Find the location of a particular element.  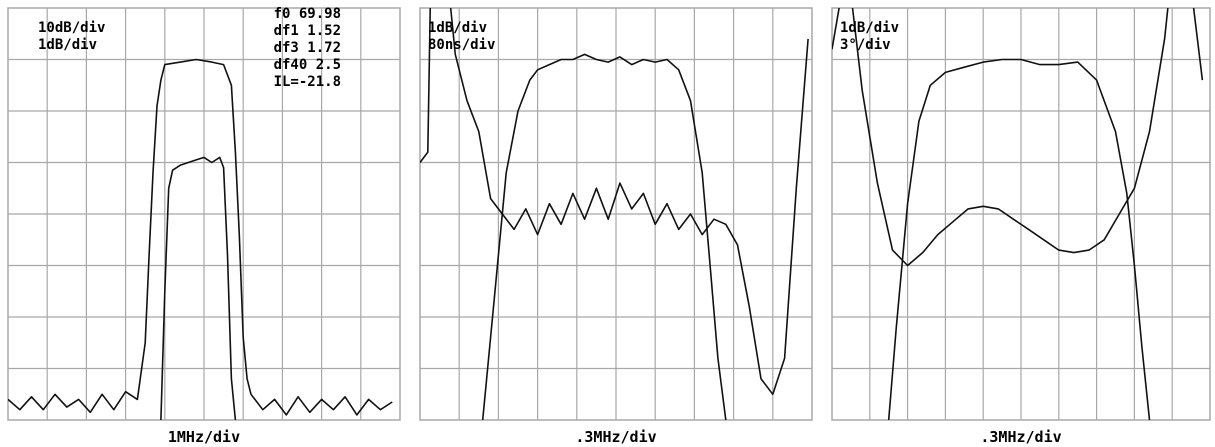

scale-annotation: 80ns/div is located at coordinates (461, 45).